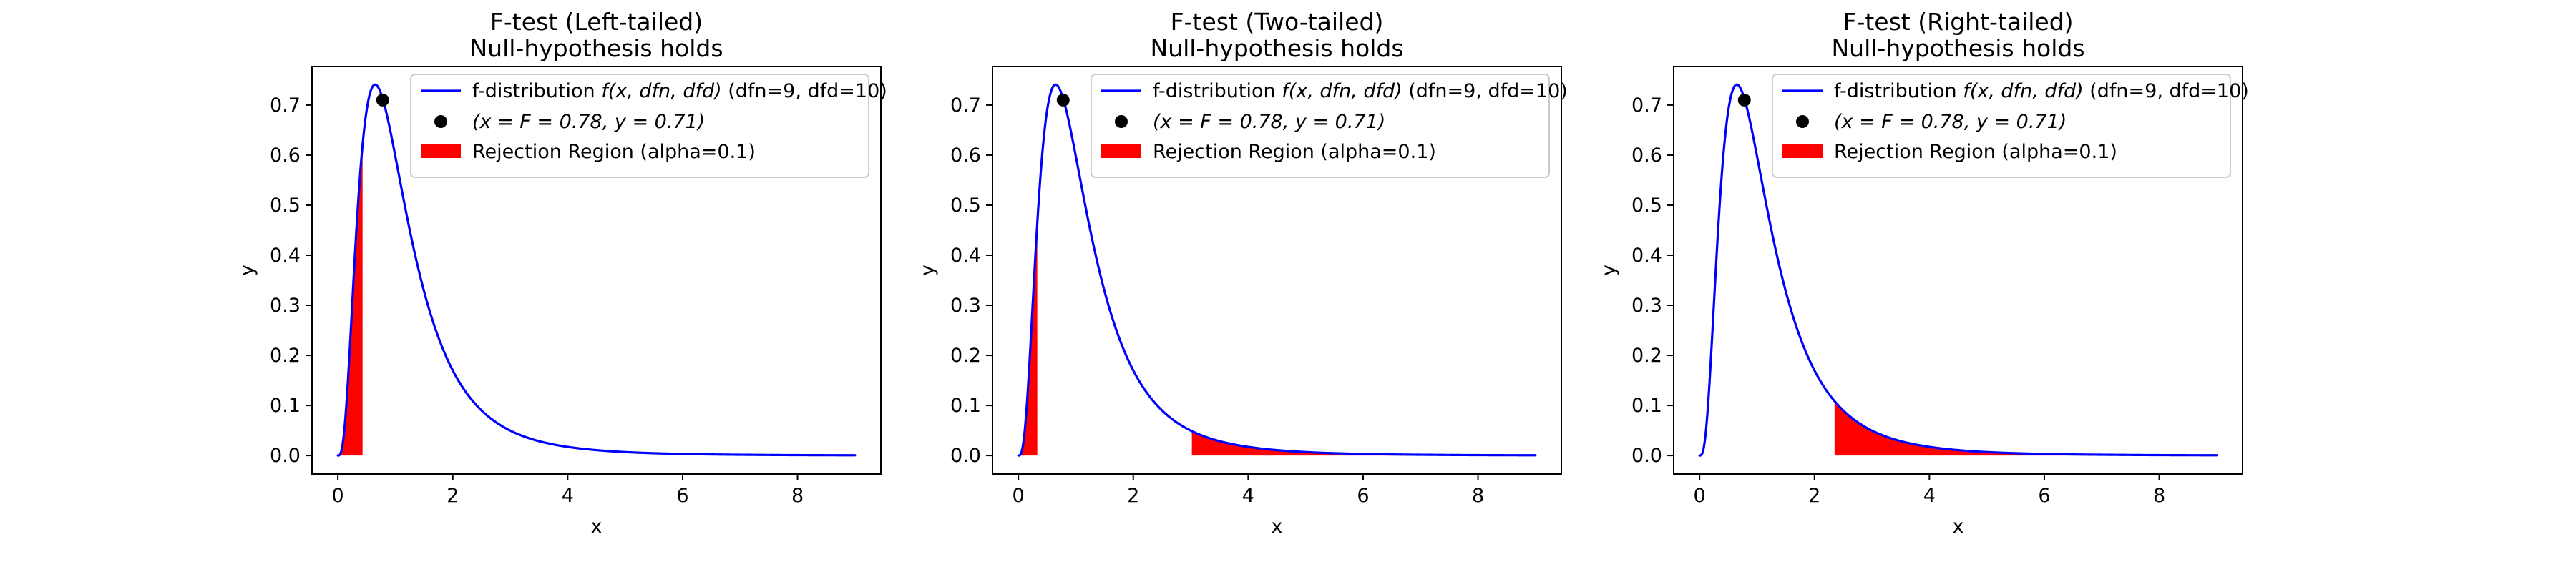 This screenshot has width=2576, height=572. I want to click on chart-title: F-test (Left-tailed), so click(596, 22).